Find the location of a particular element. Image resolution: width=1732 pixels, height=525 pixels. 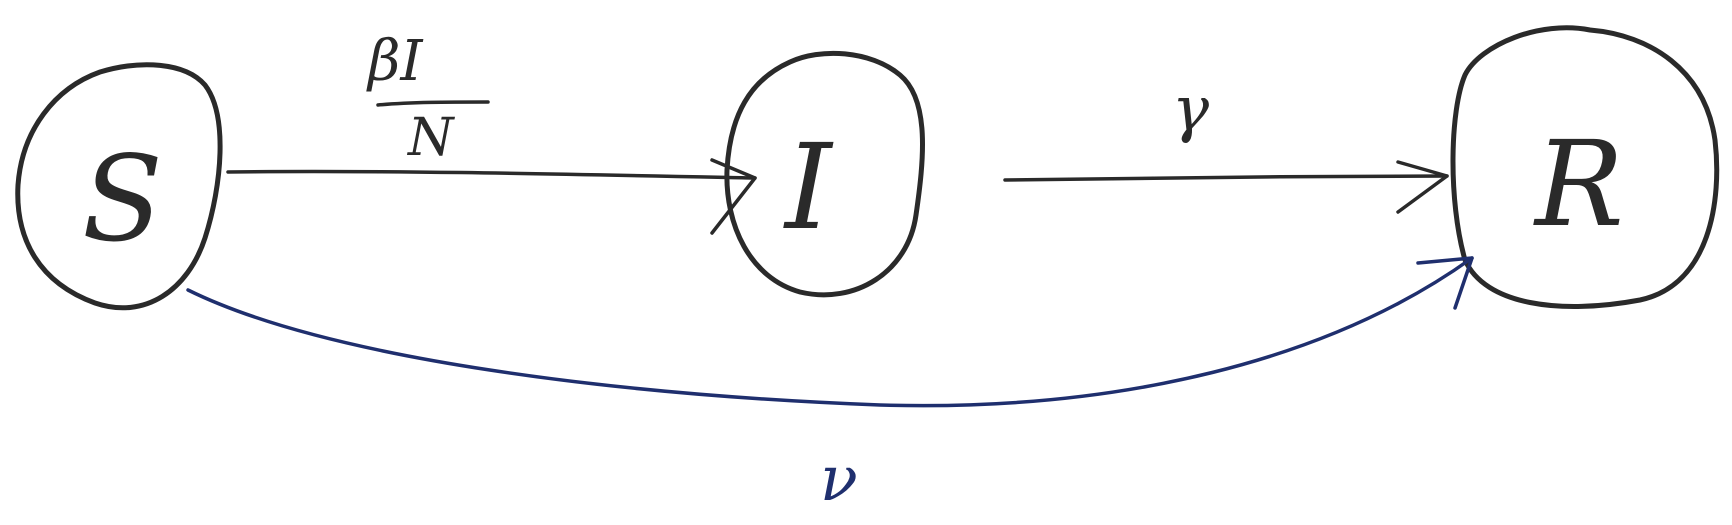

node-s-circle is located at coordinates (119, 186).